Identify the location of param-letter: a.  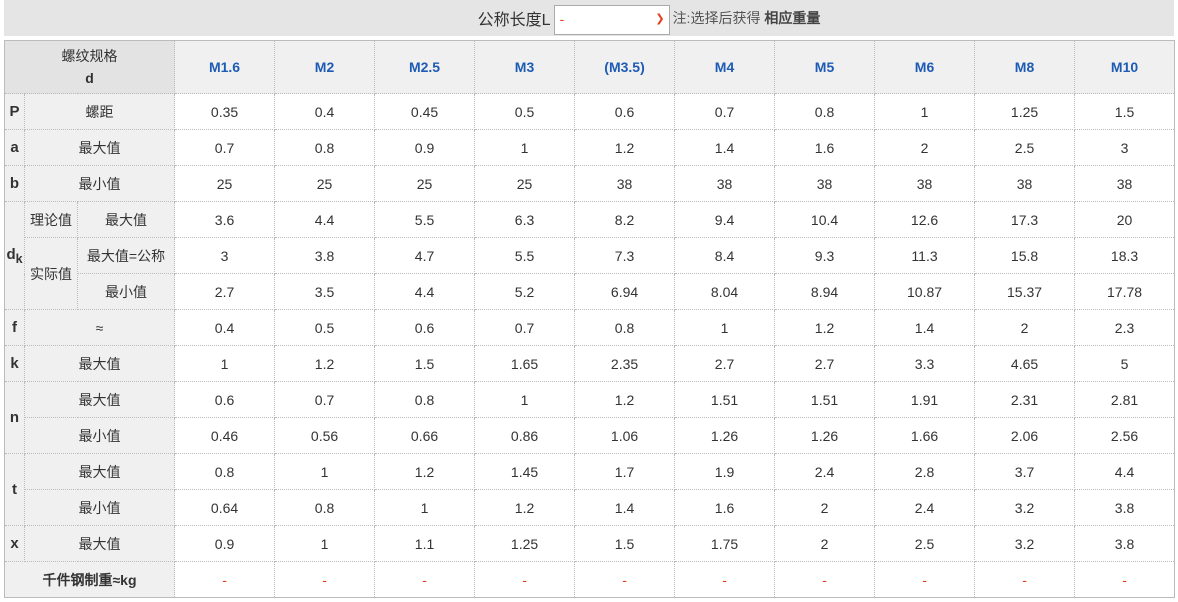
(14, 147).